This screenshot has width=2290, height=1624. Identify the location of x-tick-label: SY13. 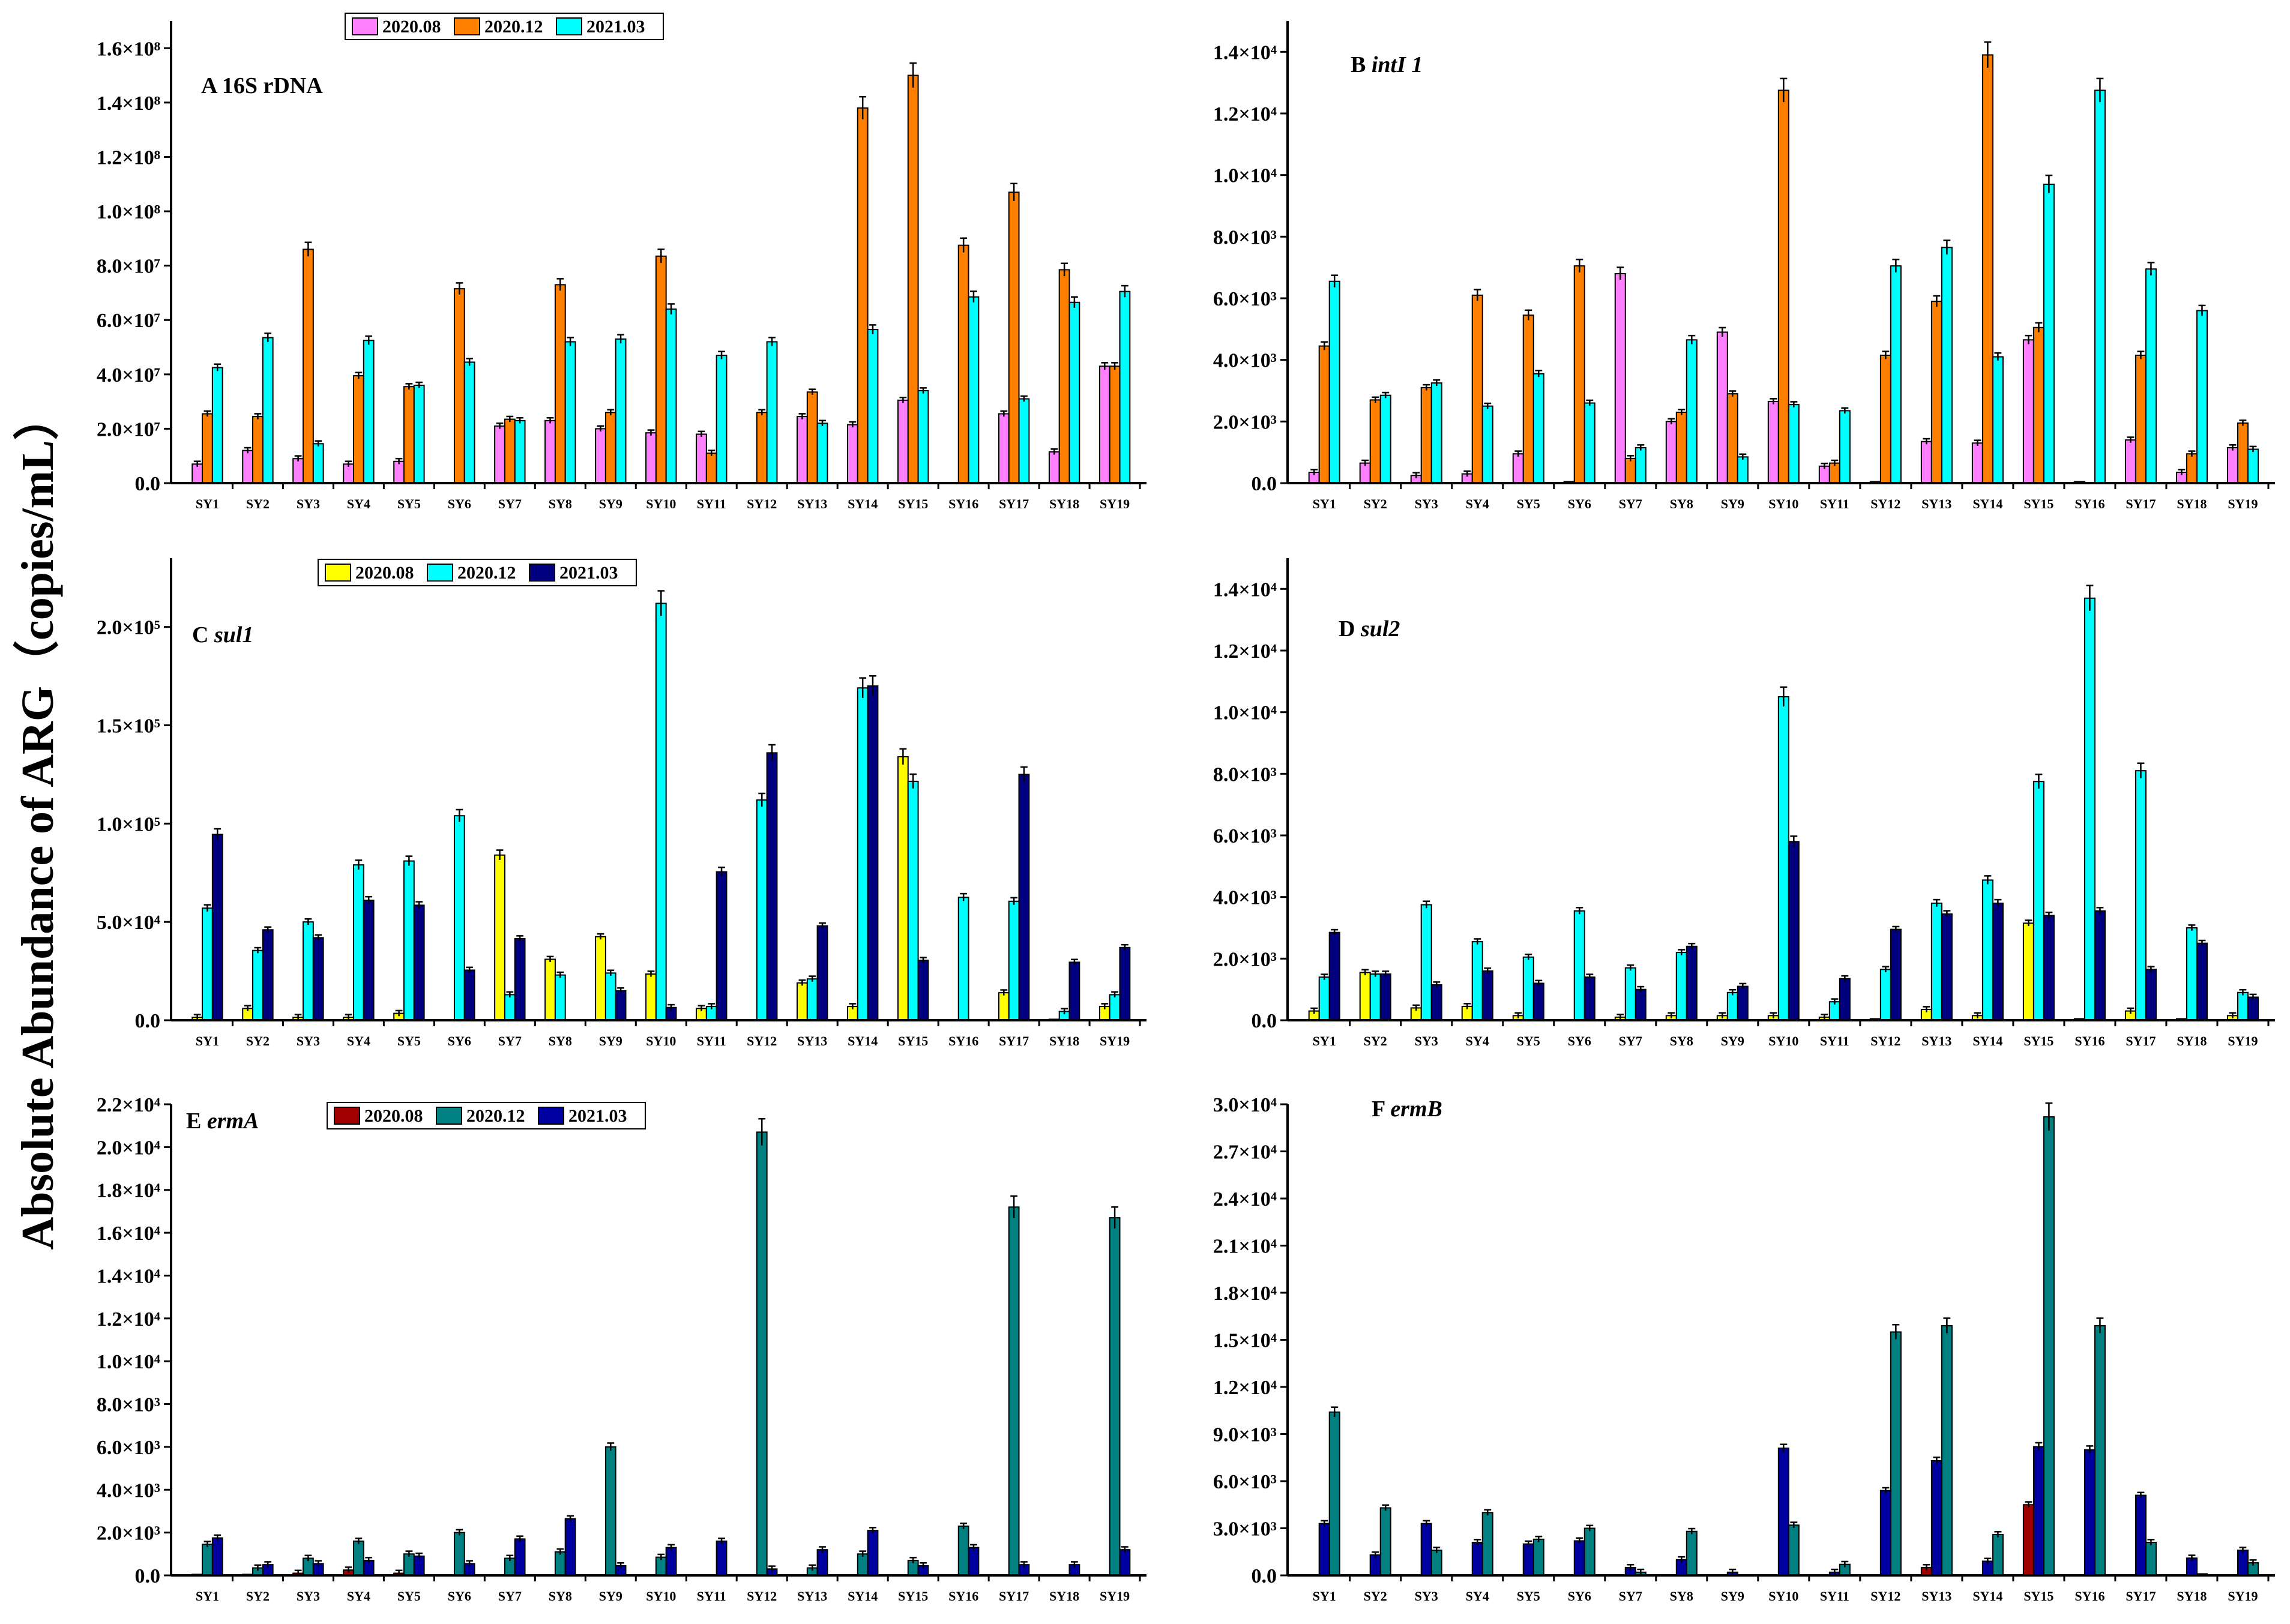
(1936, 1596).